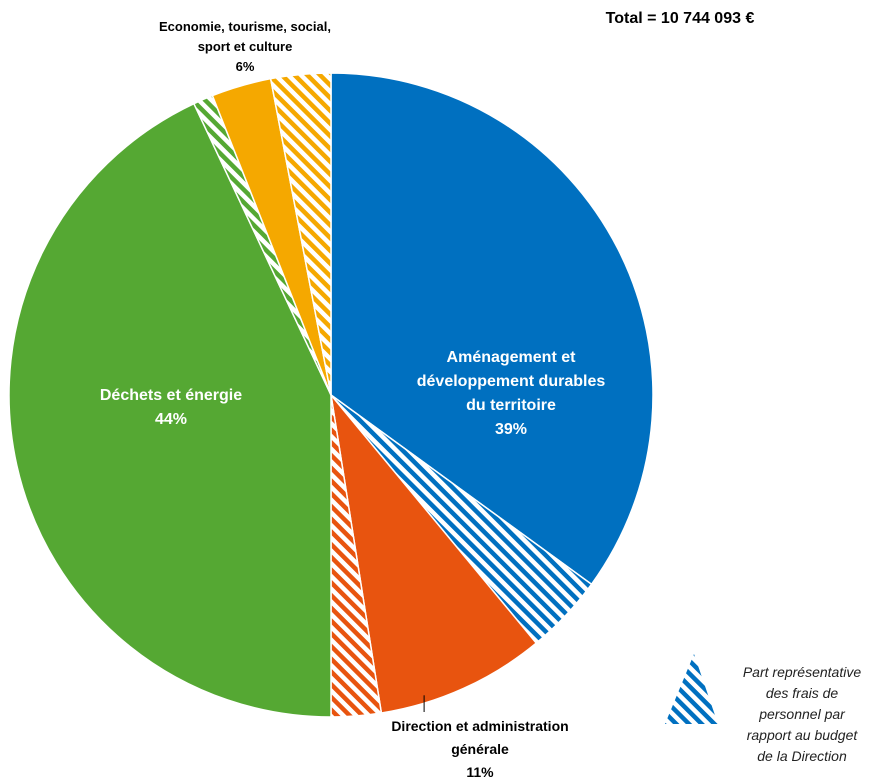  What do you see at coordinates (802, 735) in the screenshot?
I see `legend-line: rapport au budget` at bounding box center [802, 735].